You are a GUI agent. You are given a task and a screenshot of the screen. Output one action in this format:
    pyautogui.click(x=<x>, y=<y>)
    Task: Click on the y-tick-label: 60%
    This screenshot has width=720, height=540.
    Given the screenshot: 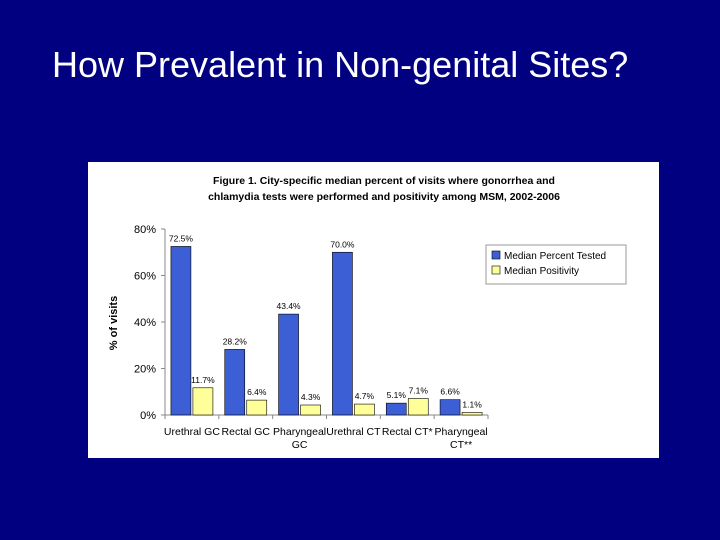 What is the action you would take?
    pyautogui.click(x=145, y=277)
    